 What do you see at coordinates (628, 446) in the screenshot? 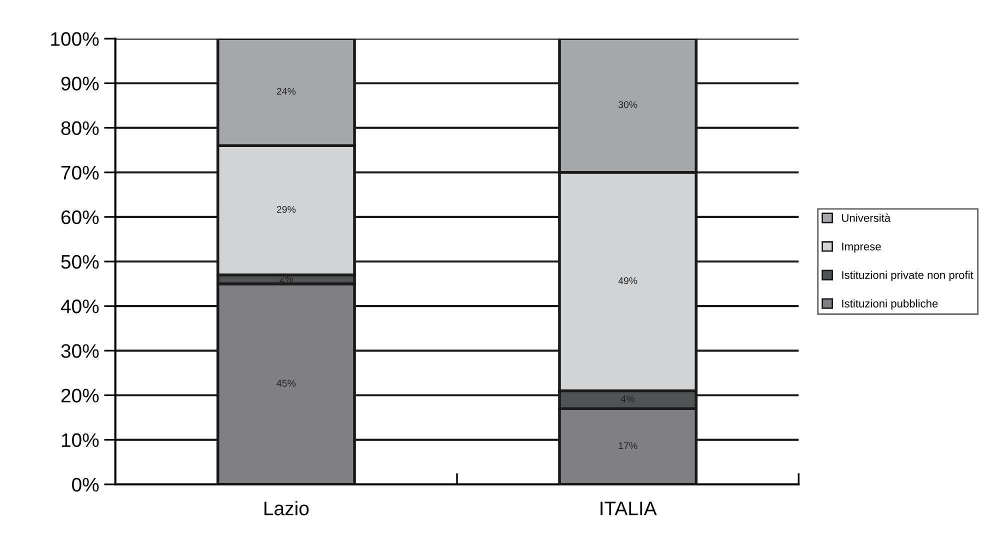
I see `data-label: 17%` at bounding box center [628, 446].